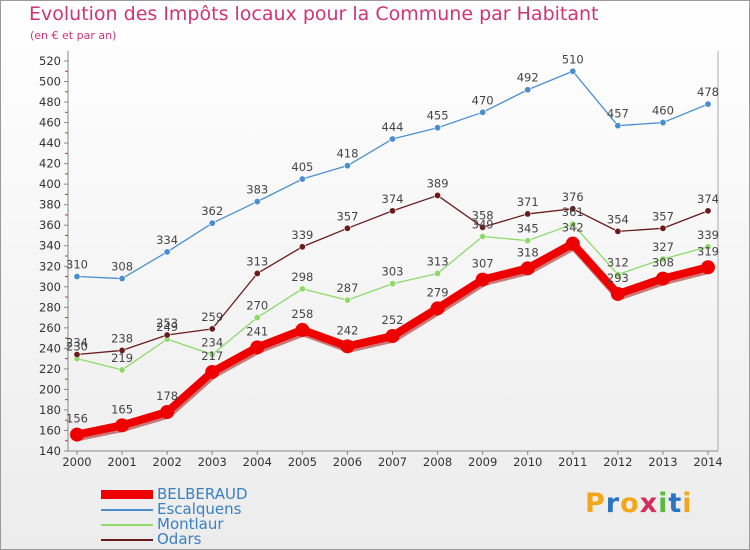 The height and width of the screenshot is (550, 750). Describe the element at coordinates (50, 430) in the screenshot. I see `y-tick-label: 160` at that location.